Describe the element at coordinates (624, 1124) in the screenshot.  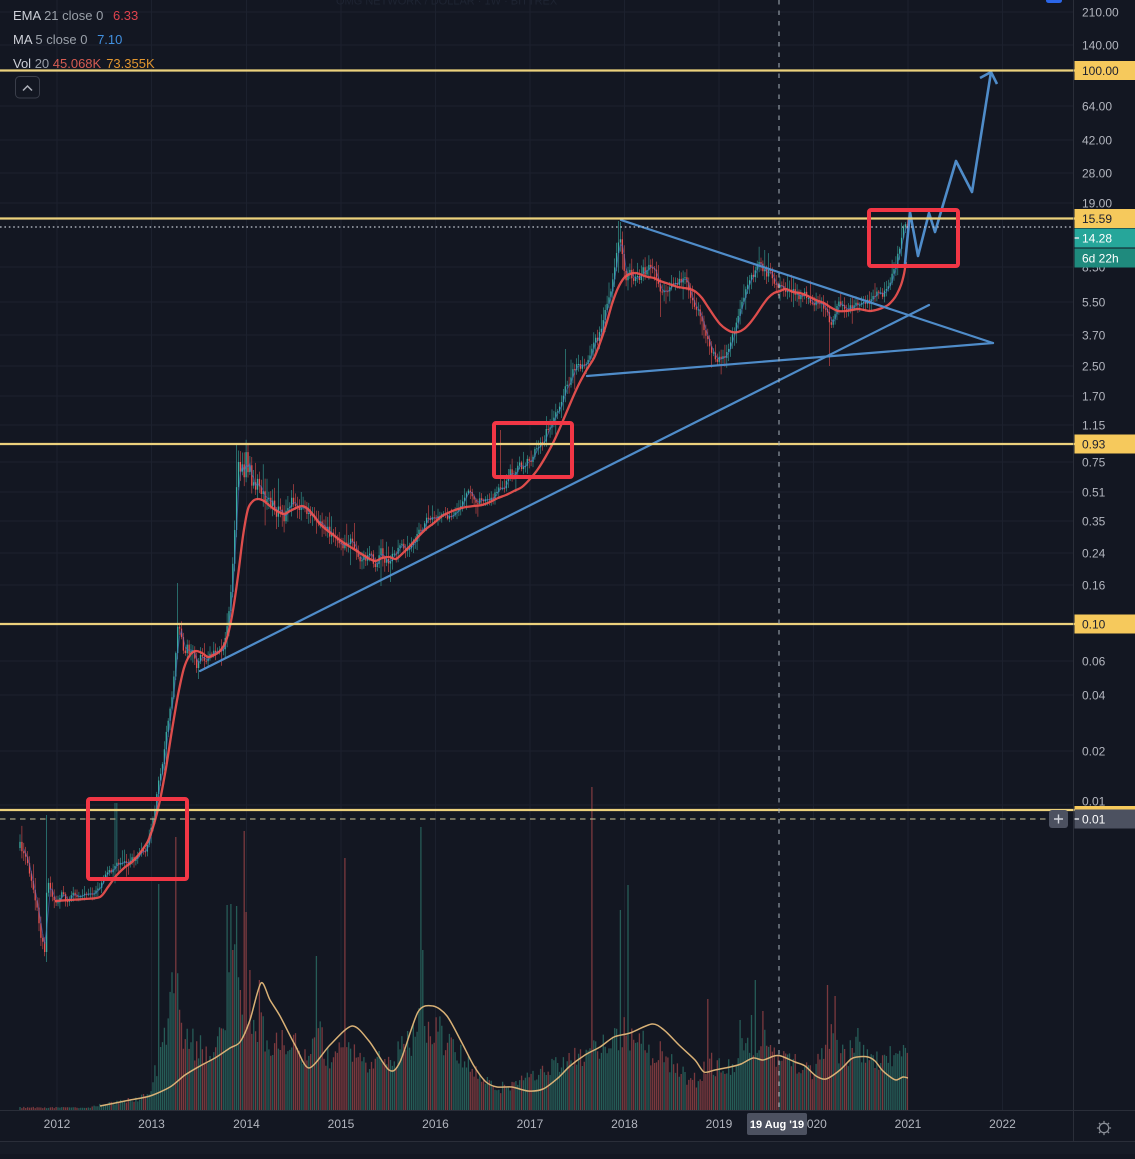
I see `svg-text: 2018` at that location.